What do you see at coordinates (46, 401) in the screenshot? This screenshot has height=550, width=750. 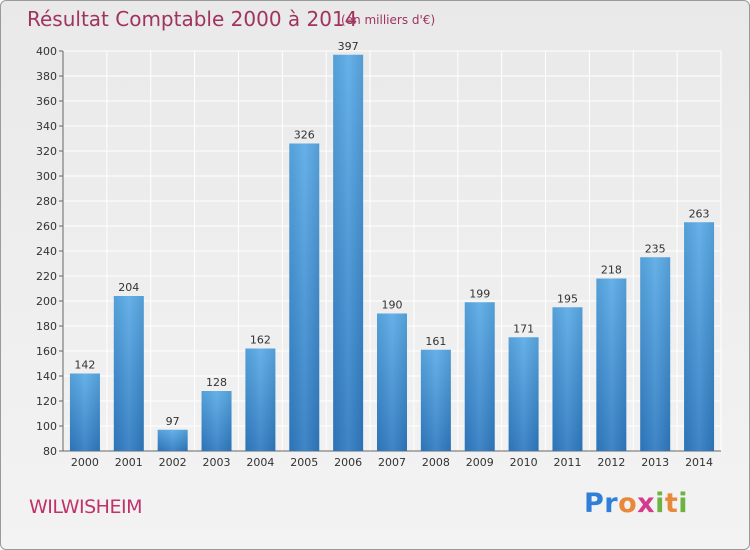 I see `y-tick-label: 120` at bounding box center [46, 401].